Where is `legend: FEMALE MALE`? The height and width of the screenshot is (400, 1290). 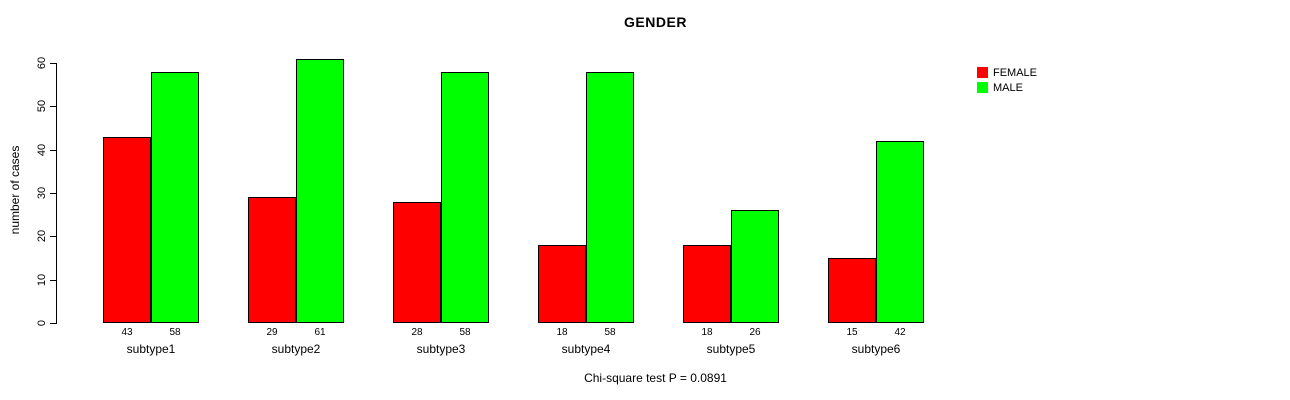 legend: FEMALE MALE is located at coordinates (1007, 80).